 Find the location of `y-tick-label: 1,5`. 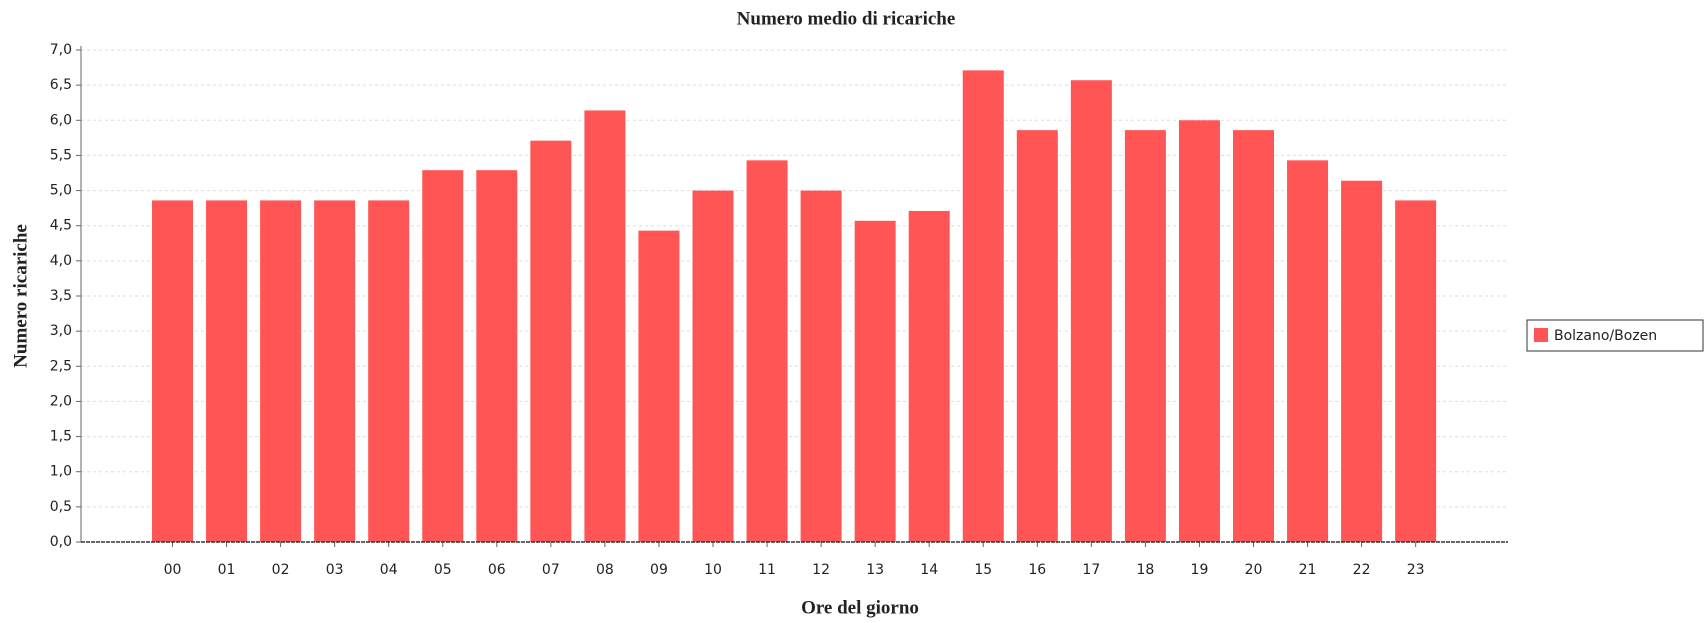

y-tick-label: 1,5 is located at coordinates (61, 437).